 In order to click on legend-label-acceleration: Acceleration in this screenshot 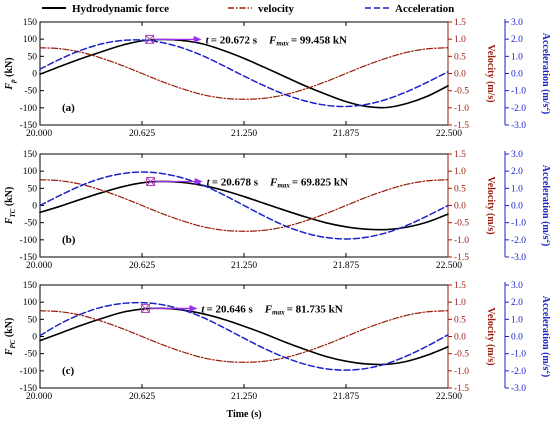, I will do `click(424, 9)`.